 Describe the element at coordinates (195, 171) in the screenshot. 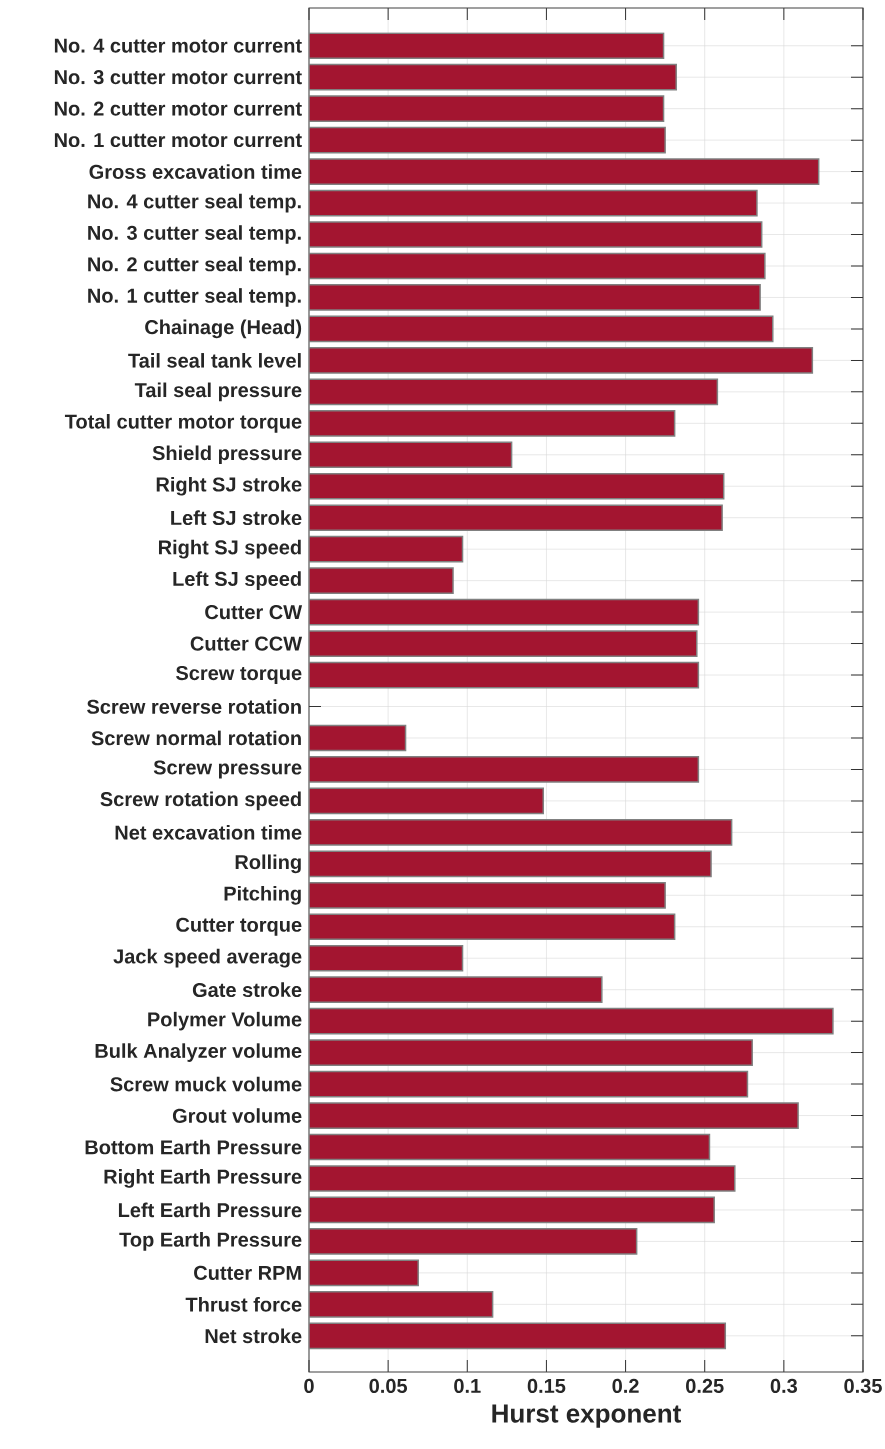

I see `y-tick-label: Gross excavation time` at that location.